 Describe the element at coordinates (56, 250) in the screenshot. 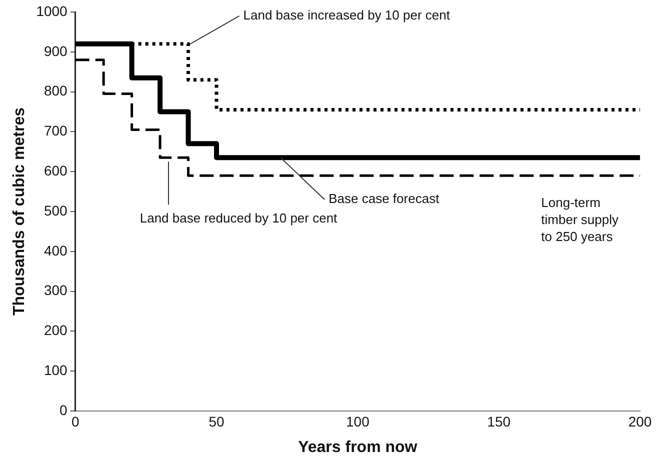

I see `y-tick-label: 400` at that location.